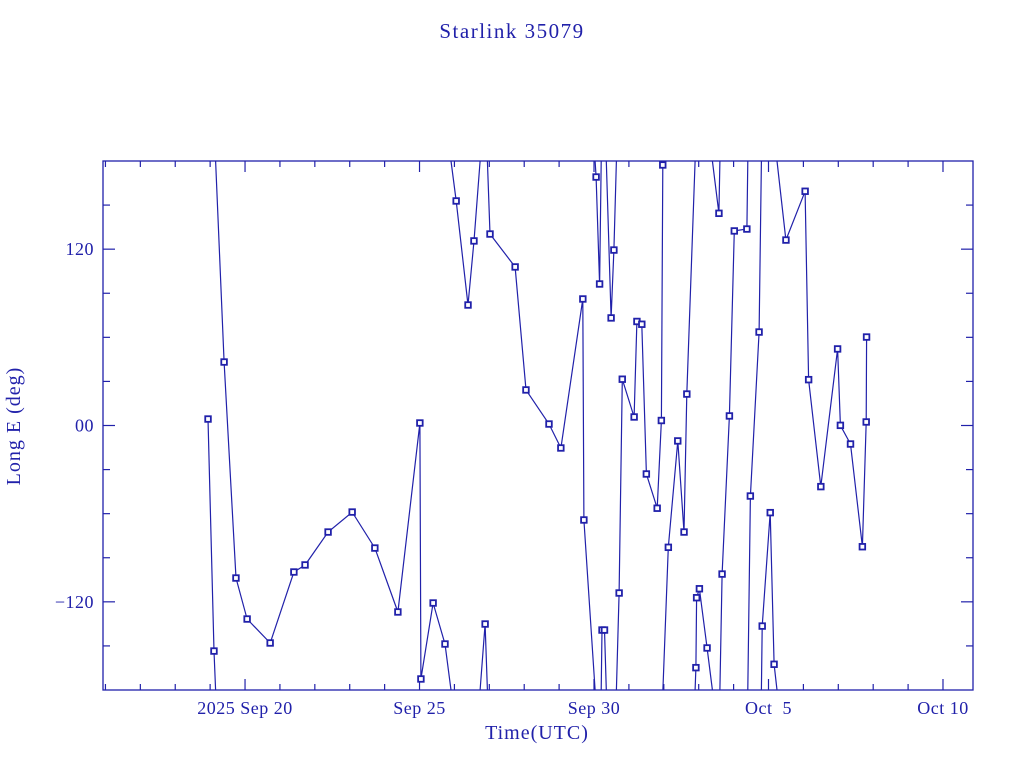 The width and height of the screenshot is (1024, 768). Describe the element at coordinates (74, 602) in the screenshot. I see `y-tick-label: −120` at that location.